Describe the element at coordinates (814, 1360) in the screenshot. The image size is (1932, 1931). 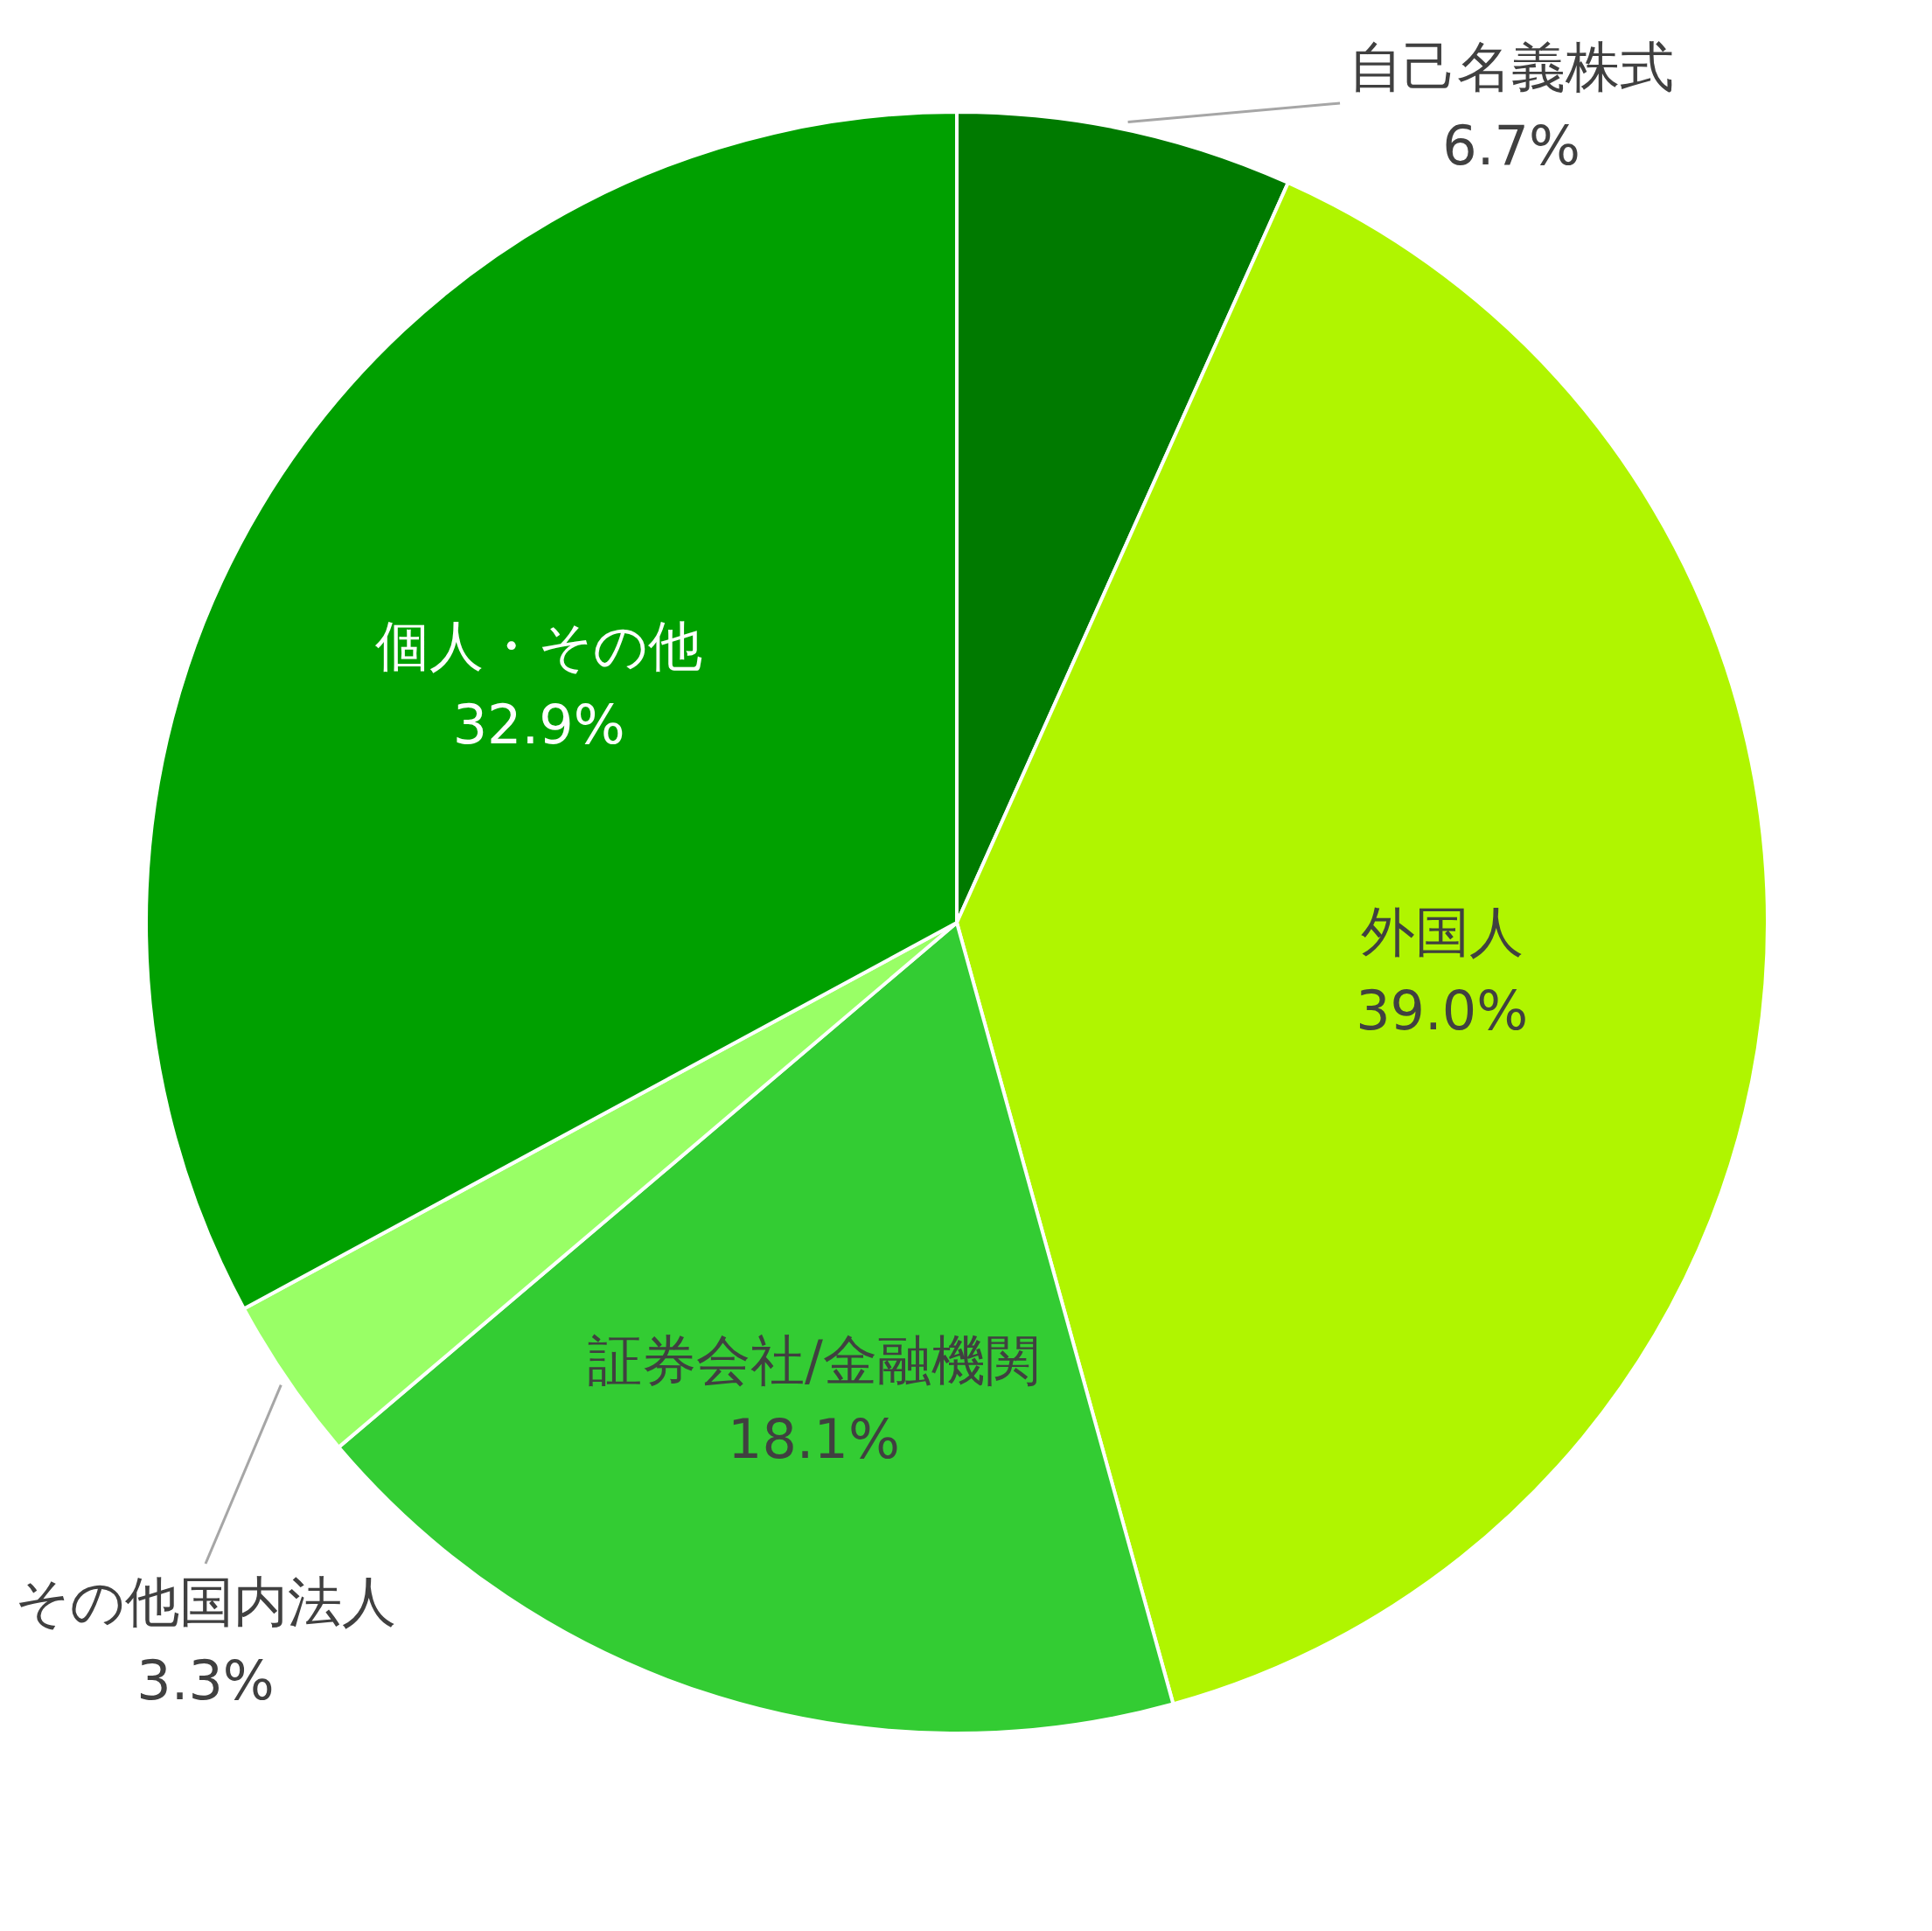
I see `slice-label: 証券会社/金融機関` at that location.